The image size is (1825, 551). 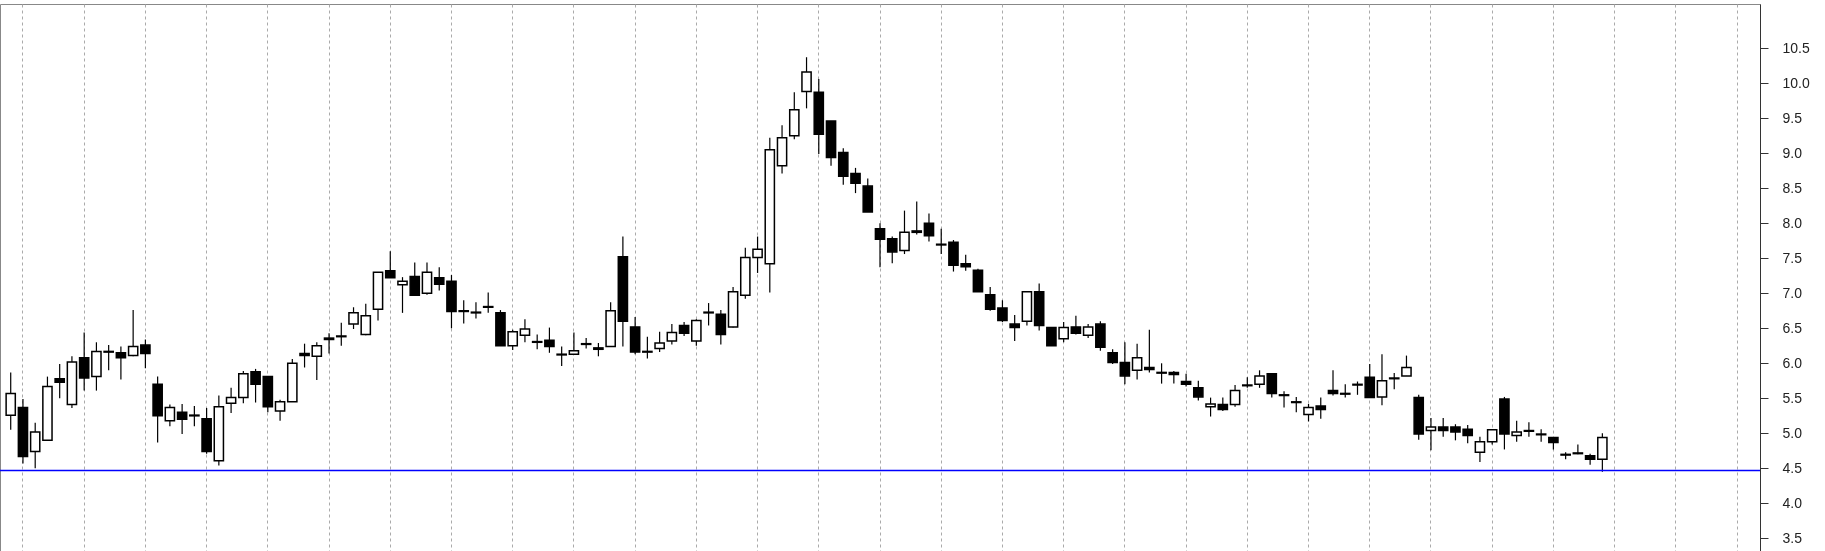 I want to click on y-tick-label: 6.5, so click(x=1792, y=327).